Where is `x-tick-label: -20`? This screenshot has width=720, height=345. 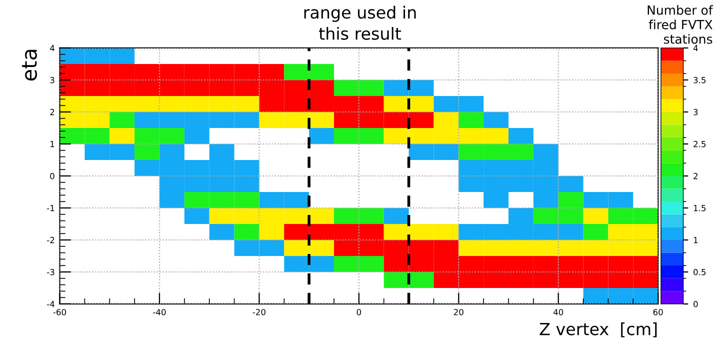
x-tick-label: -20 is located at coordinates (259, 312).